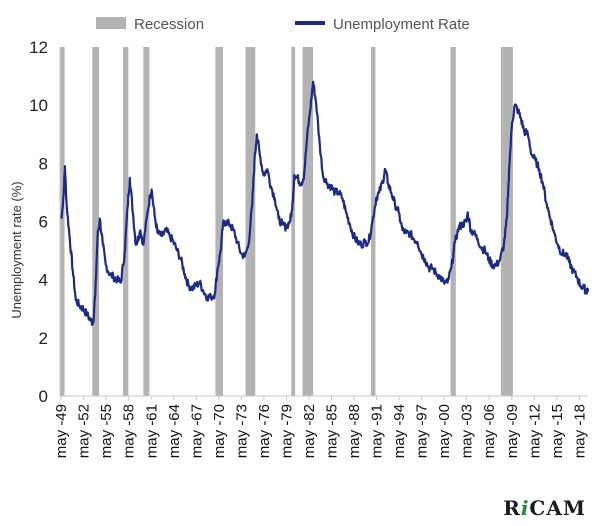  Describe the element at coordinates (534, 431) in the screenshot. I see `x-tick-label: may -12` at that location.